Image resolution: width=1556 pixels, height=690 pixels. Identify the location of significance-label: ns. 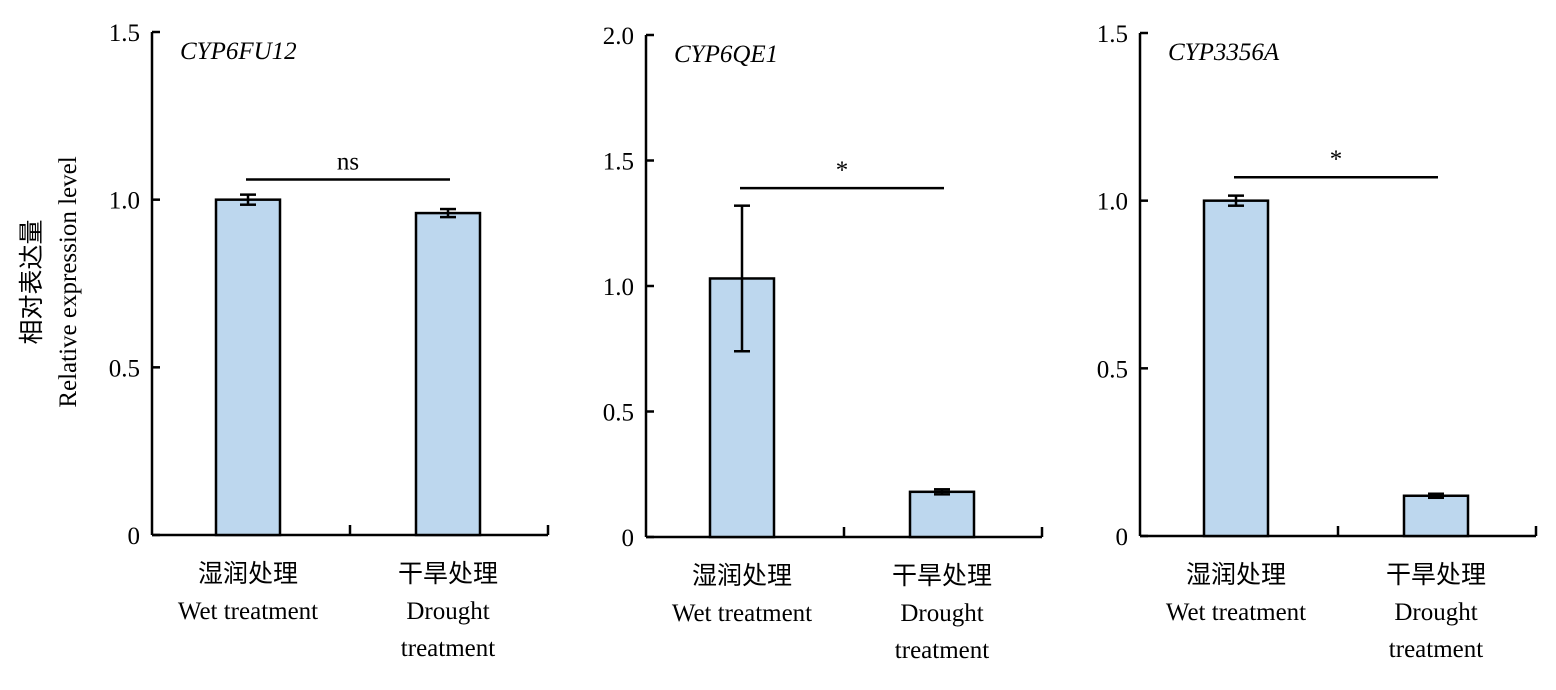
(348, 162).